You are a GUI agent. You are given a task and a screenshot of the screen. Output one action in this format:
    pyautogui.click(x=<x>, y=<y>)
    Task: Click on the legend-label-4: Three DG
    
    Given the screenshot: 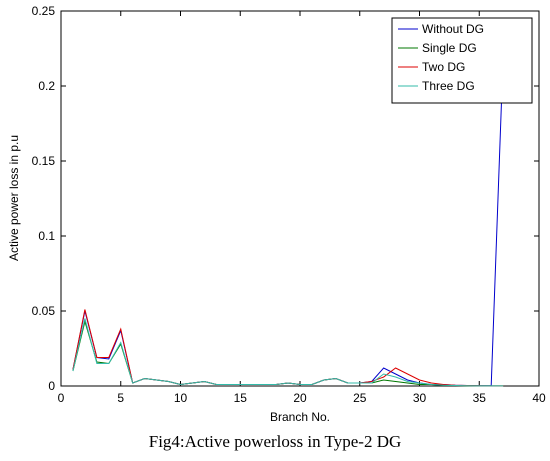 What is the action you would take?
    pyautogui.click(x=448, y=86)
    